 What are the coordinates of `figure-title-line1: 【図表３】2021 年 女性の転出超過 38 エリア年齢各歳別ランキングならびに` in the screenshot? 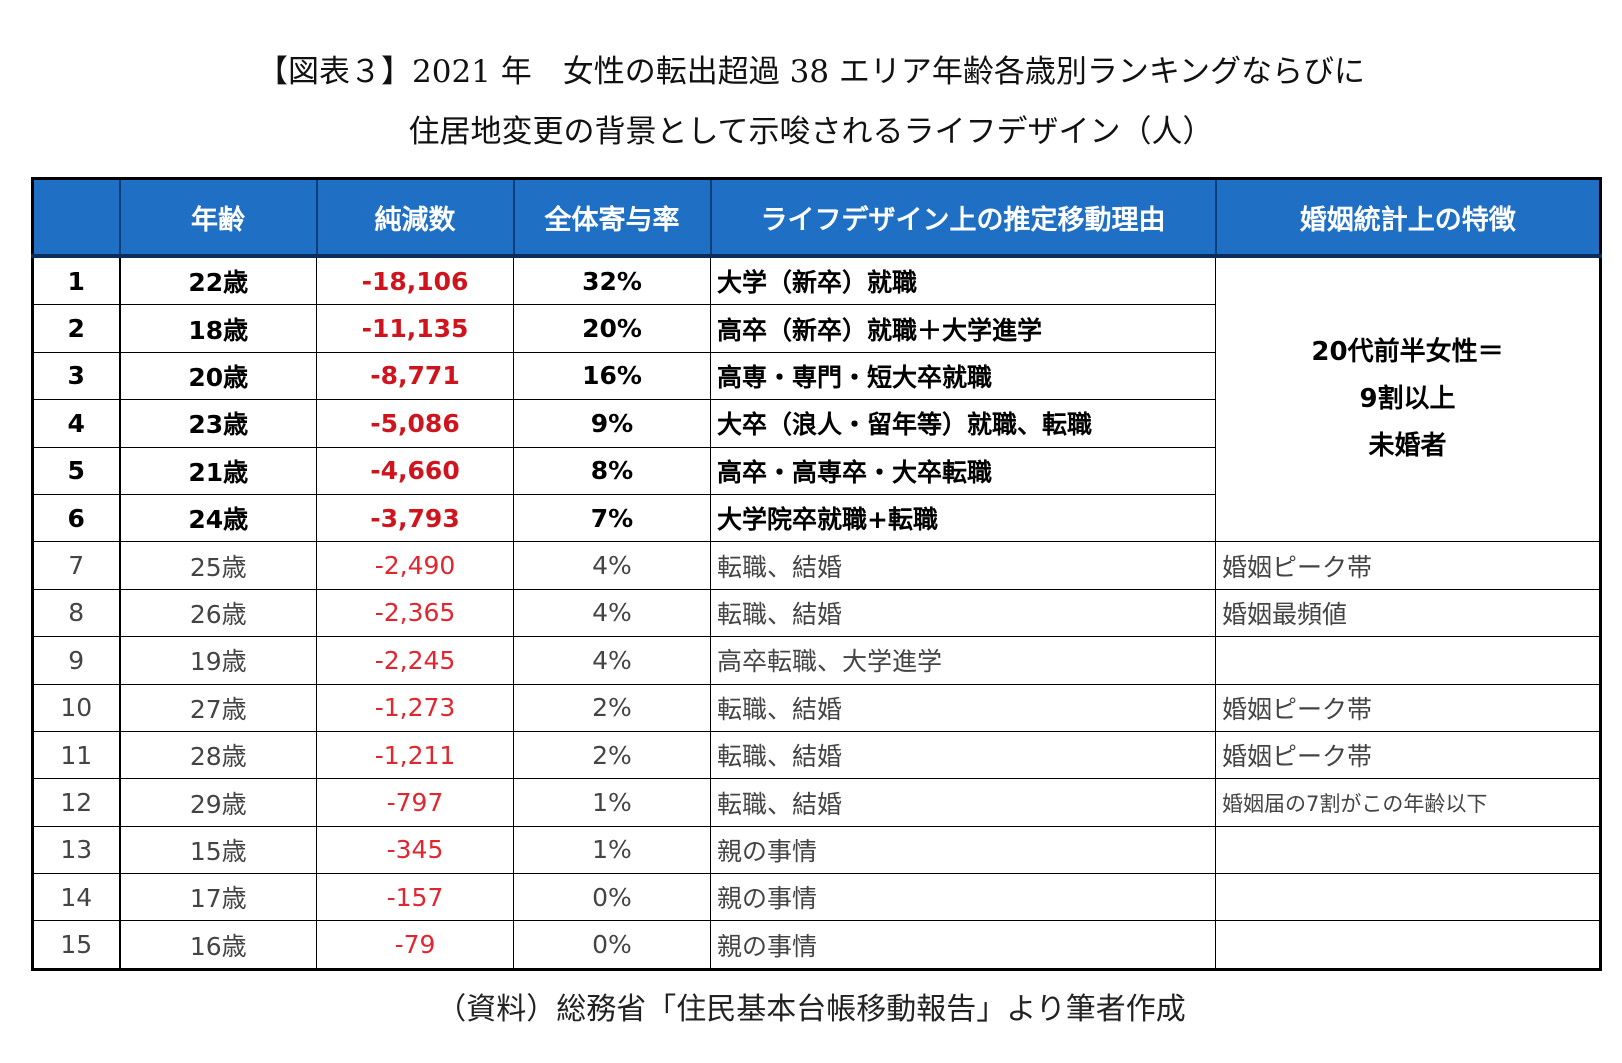 It's located at (811, 72).